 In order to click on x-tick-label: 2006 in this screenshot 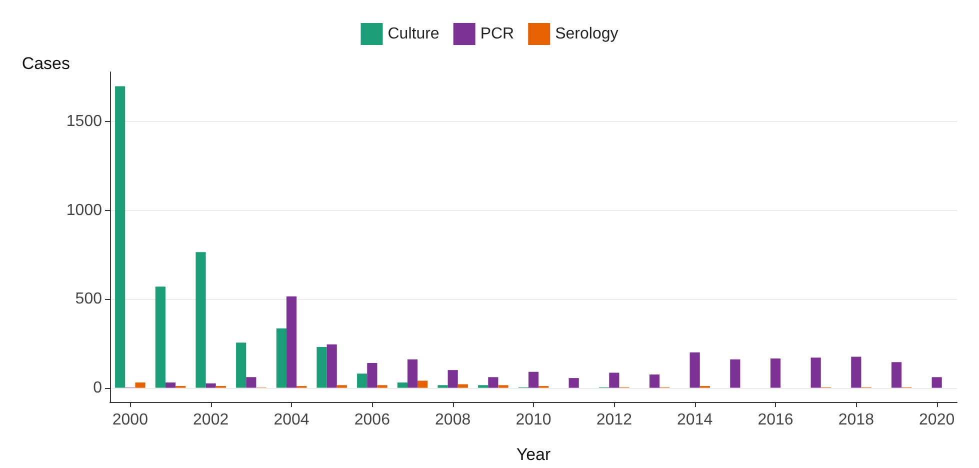, I will do `click(372, 420)`.